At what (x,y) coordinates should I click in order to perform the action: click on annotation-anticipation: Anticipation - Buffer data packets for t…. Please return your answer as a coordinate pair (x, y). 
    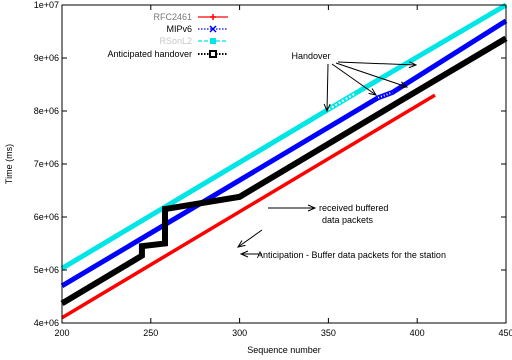
    Looking at the image, I should click on (351, 255).